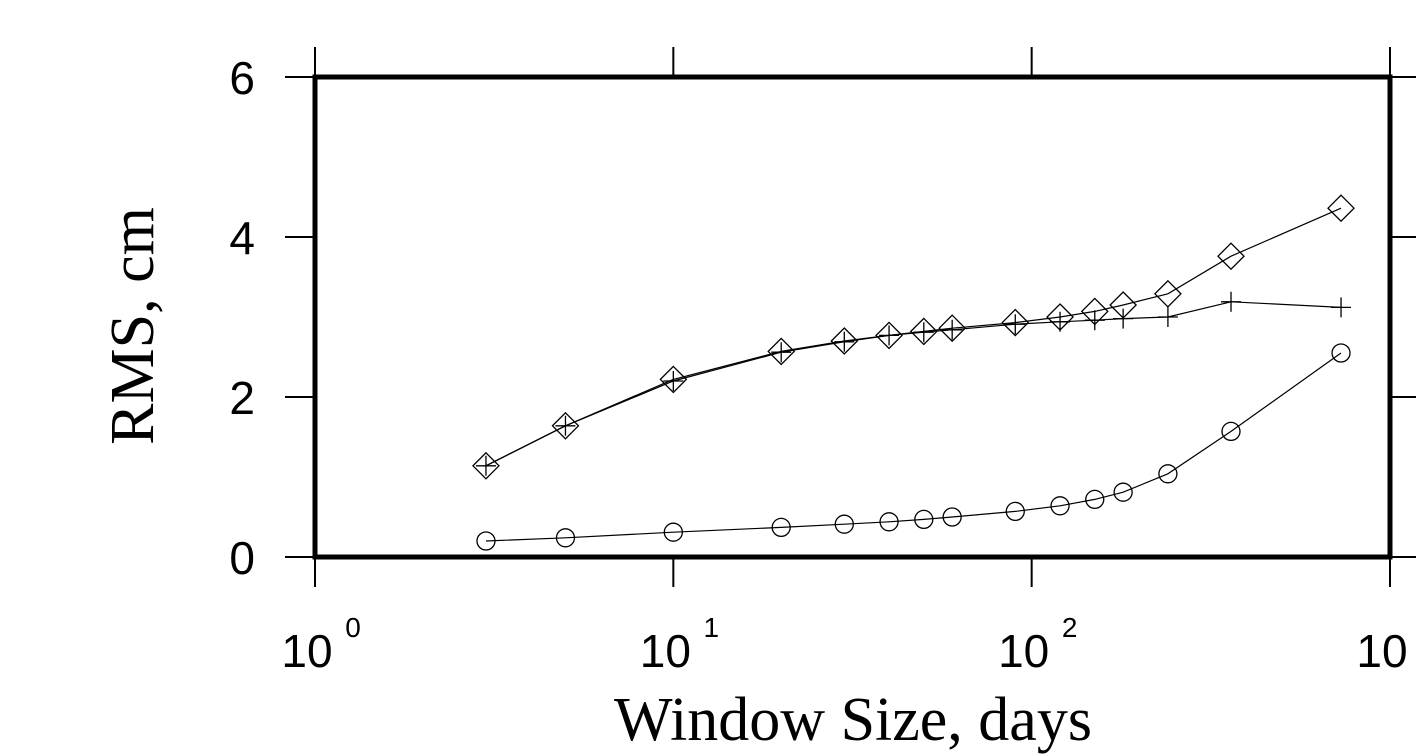 This screenshot has height=756, width=1416. What do you see at coordinates (133, 326) in the screenshot?
I see `y-axis-title: RMS, cm` at bounding box center [133, 326].